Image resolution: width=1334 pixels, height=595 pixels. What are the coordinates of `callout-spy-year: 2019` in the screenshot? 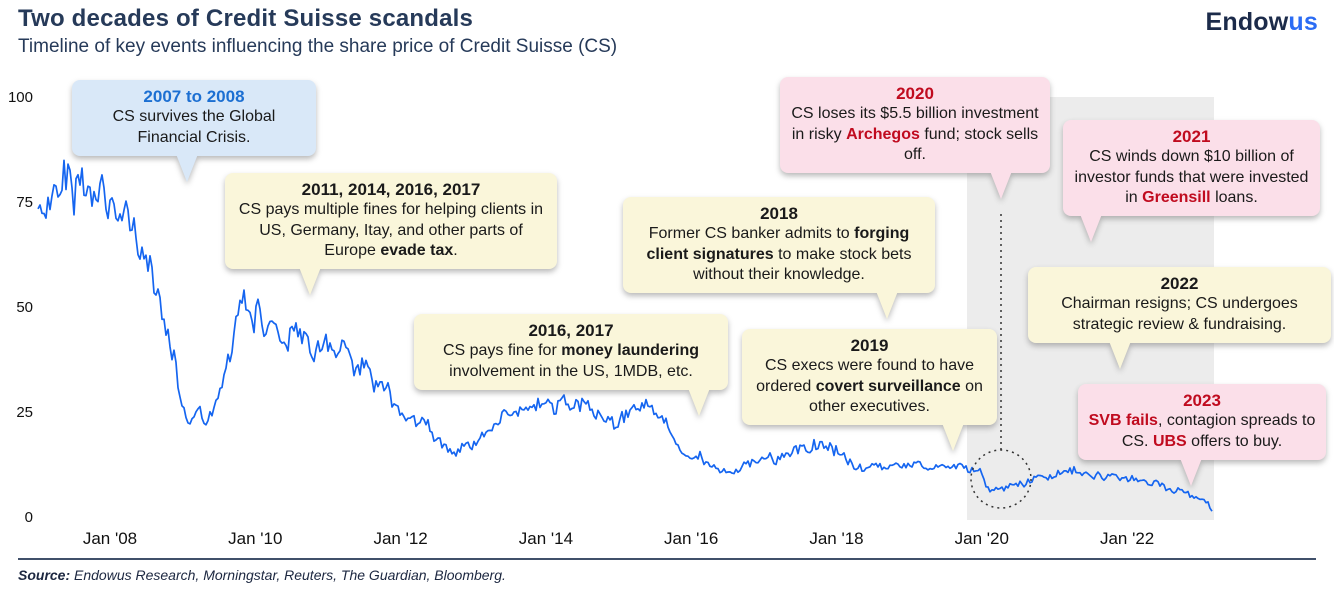 It's located at (869, 345).